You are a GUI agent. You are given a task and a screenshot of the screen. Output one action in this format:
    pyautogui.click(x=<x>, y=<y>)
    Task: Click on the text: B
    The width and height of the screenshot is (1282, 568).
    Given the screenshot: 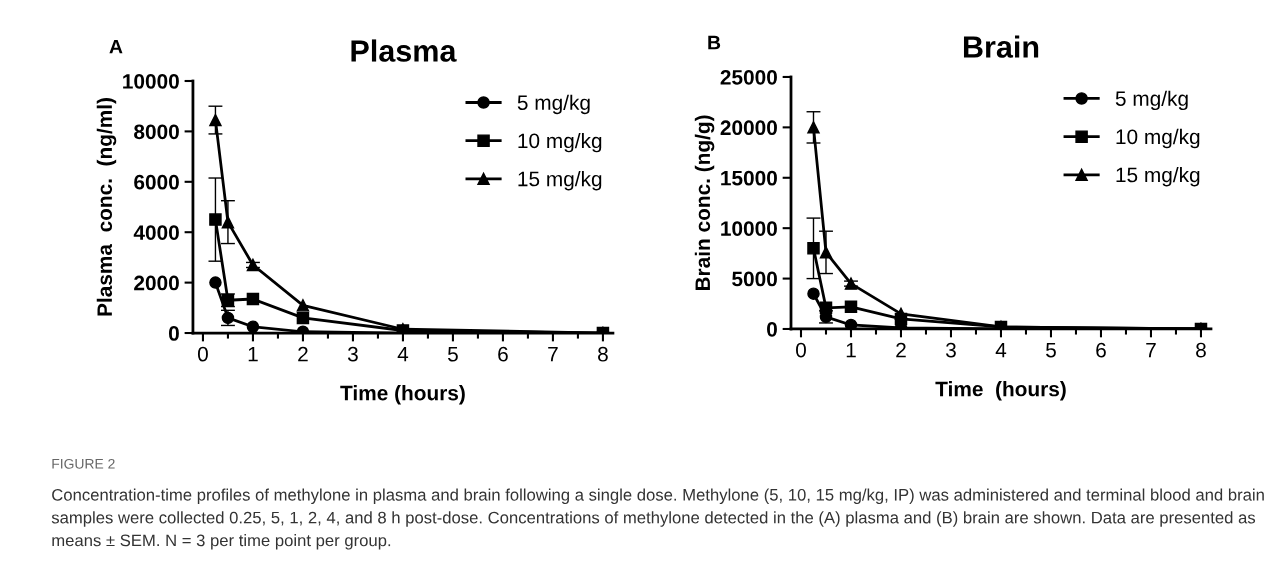 What is the action you would take?
    pyautogui.click(x=714, y=42)
    